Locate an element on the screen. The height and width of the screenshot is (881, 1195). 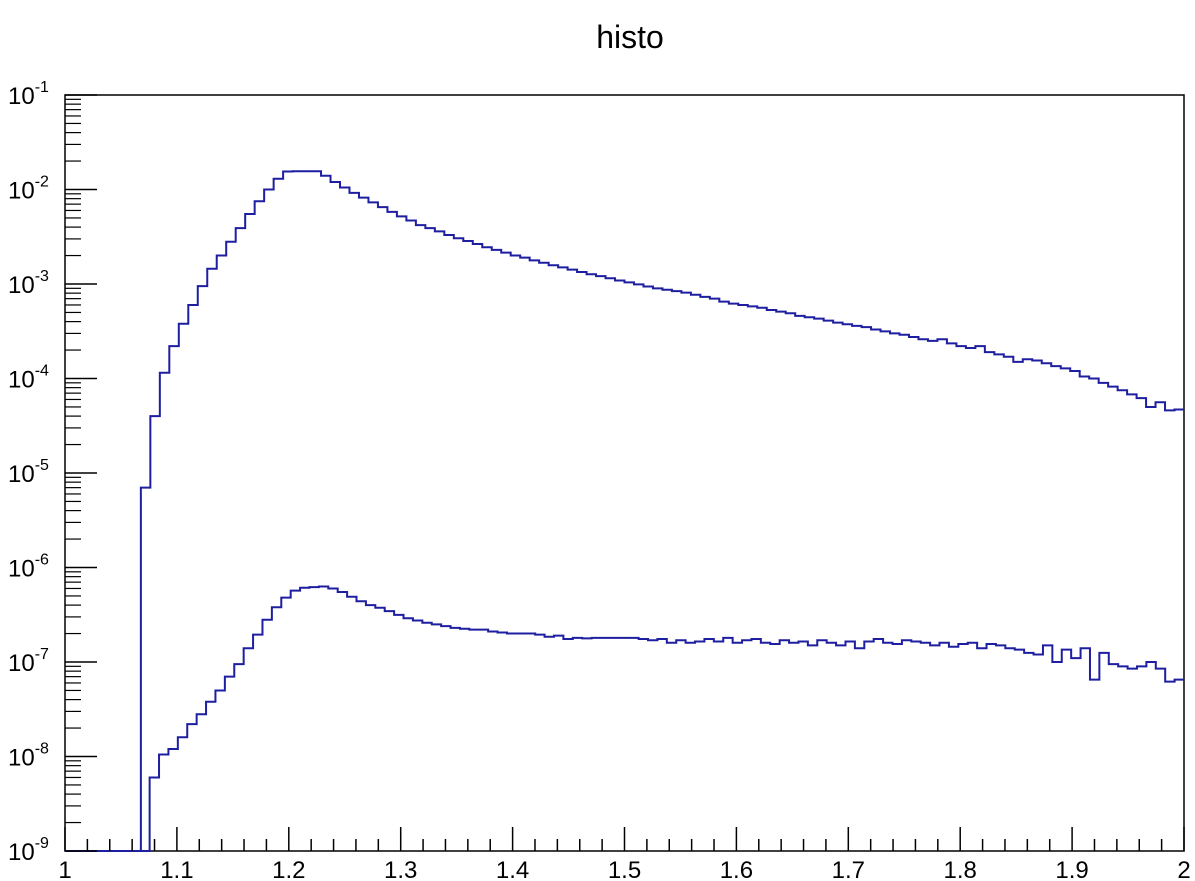
x-tick-label: 1.3 is located at coordinates (400, 869).